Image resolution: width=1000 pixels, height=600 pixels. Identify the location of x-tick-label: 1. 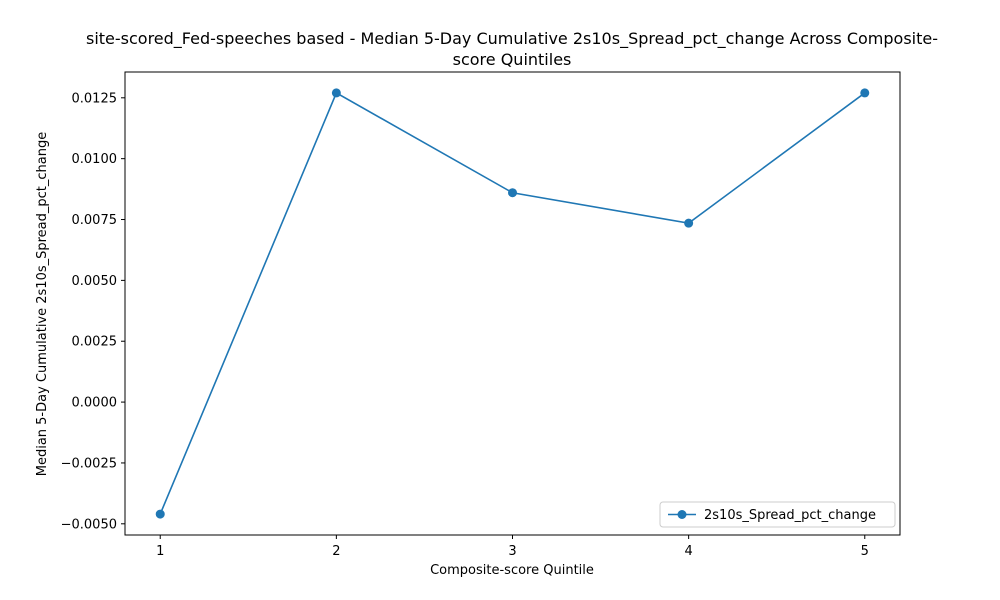
(160, 551).